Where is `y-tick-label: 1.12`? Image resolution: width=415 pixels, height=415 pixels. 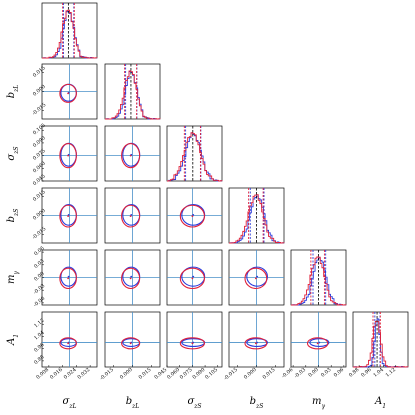 y-tick-label: 1.12 is located at coordinates (39, 324).